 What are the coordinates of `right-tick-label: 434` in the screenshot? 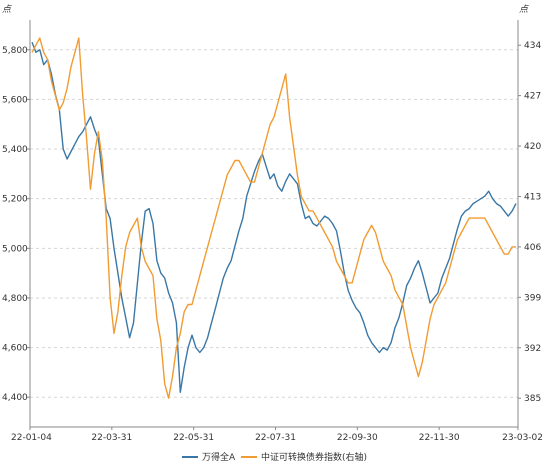 It's located at (532, 46).